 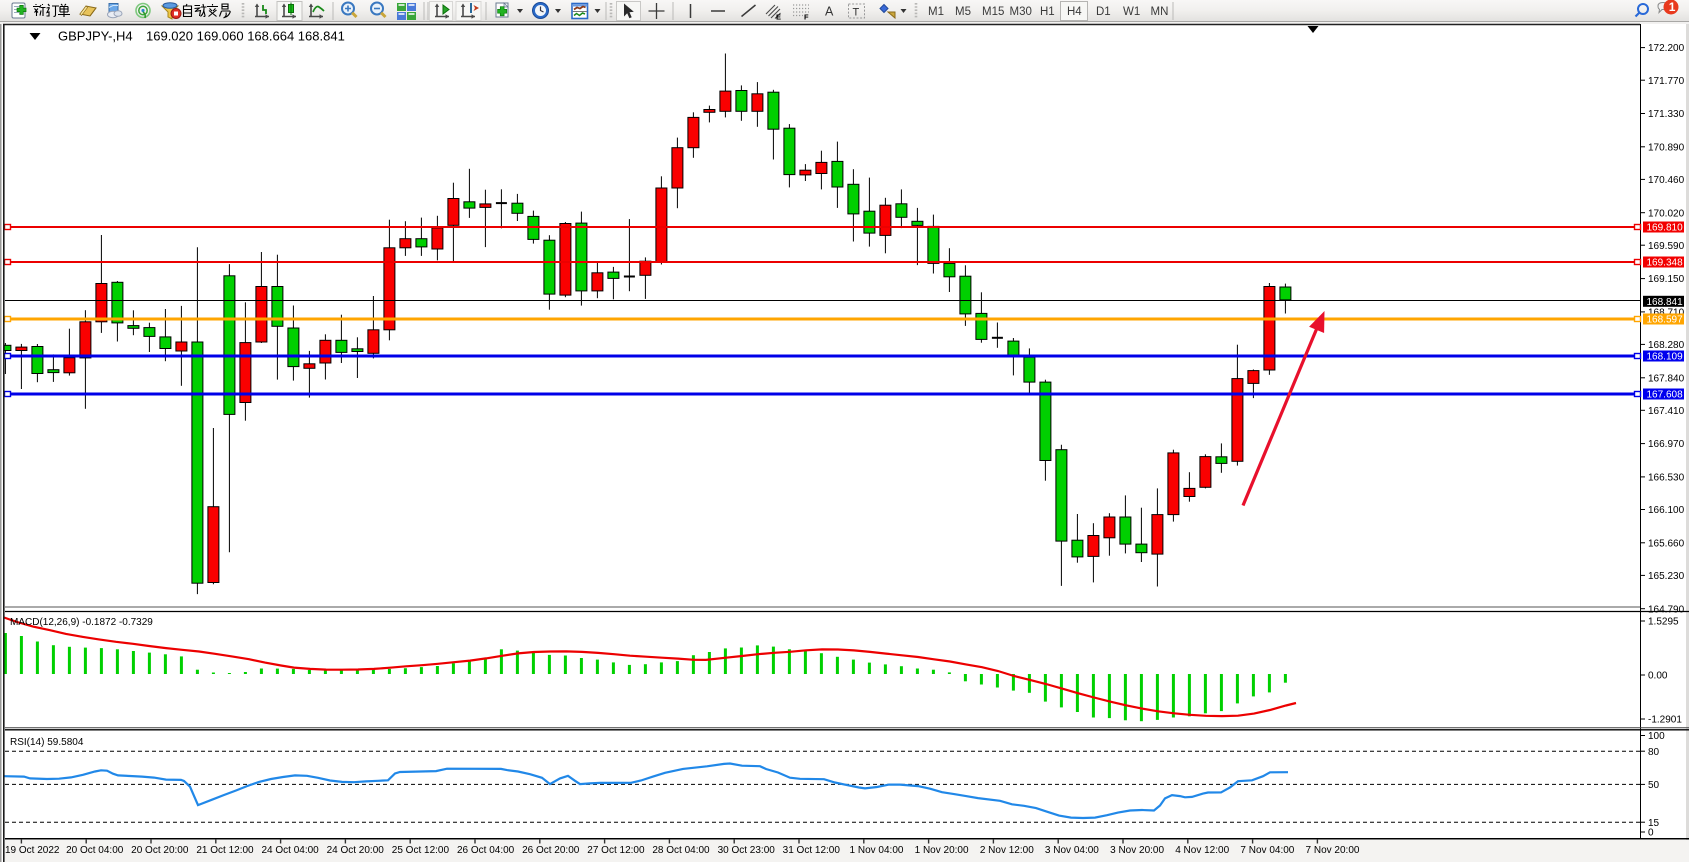 What do you see at coordinates (1666, 510) in the screenshot?
I see `svg-text: 166.100` at bounding box center [1666, 510].